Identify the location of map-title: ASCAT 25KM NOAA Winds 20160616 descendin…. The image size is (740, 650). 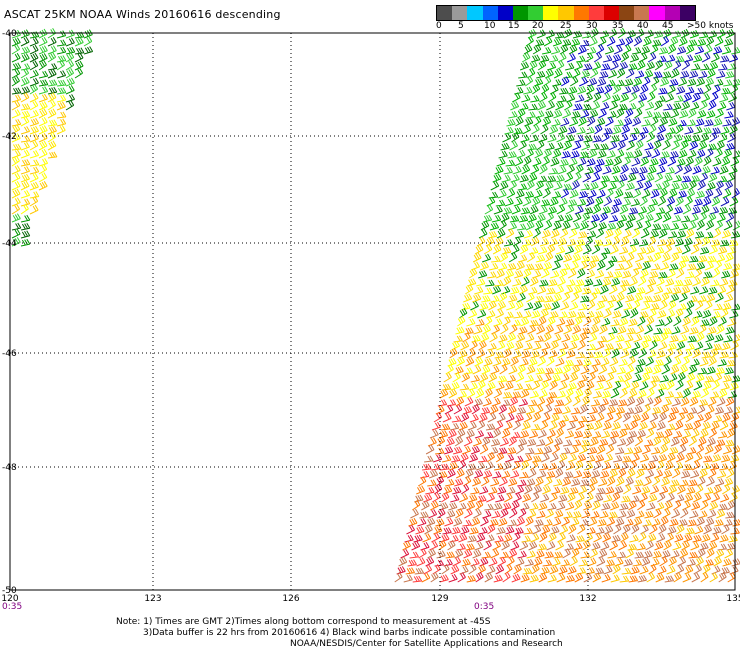
(142, 14).